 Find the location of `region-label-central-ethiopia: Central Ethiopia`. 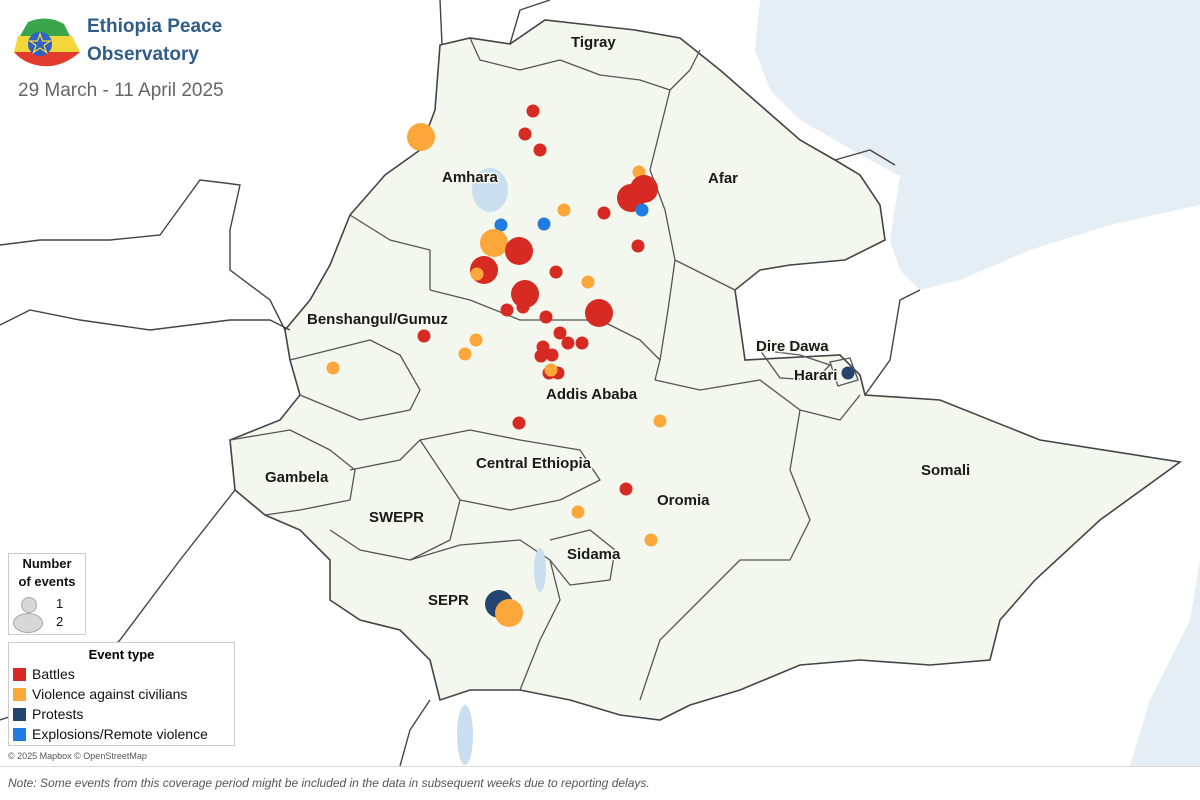

region-label-central-ethiopia: Central Ethiopia is located at coordinates (534, 463).